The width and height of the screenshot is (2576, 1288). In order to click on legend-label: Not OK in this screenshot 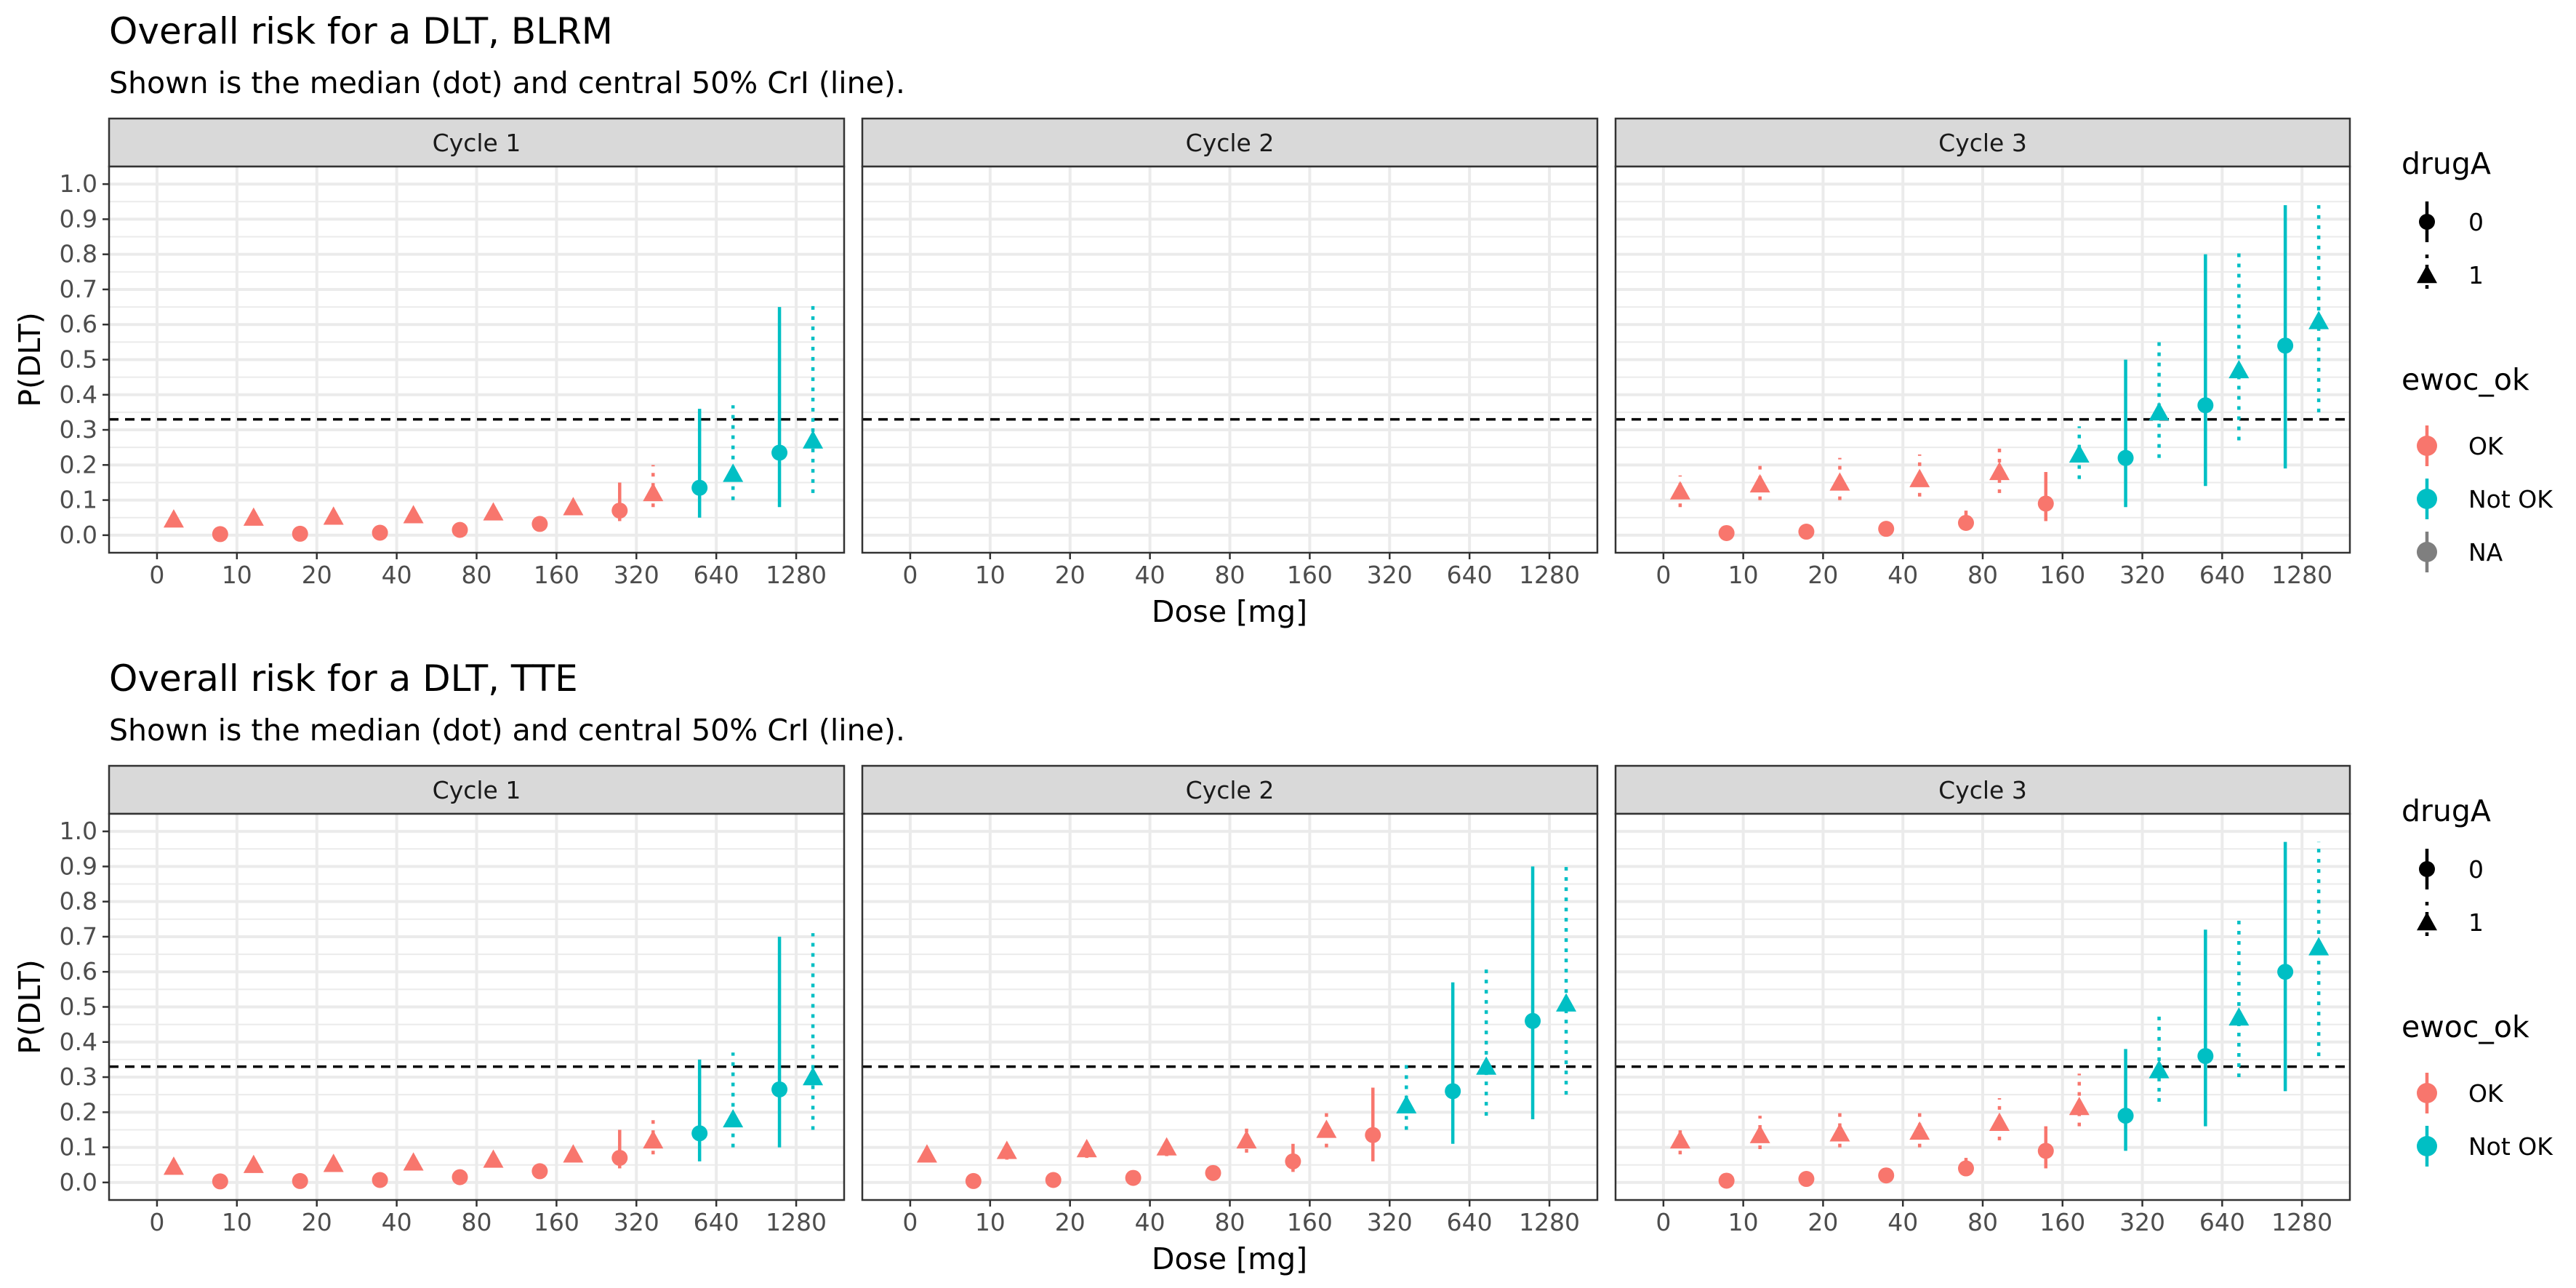, I will do `click(2510, 499)`.